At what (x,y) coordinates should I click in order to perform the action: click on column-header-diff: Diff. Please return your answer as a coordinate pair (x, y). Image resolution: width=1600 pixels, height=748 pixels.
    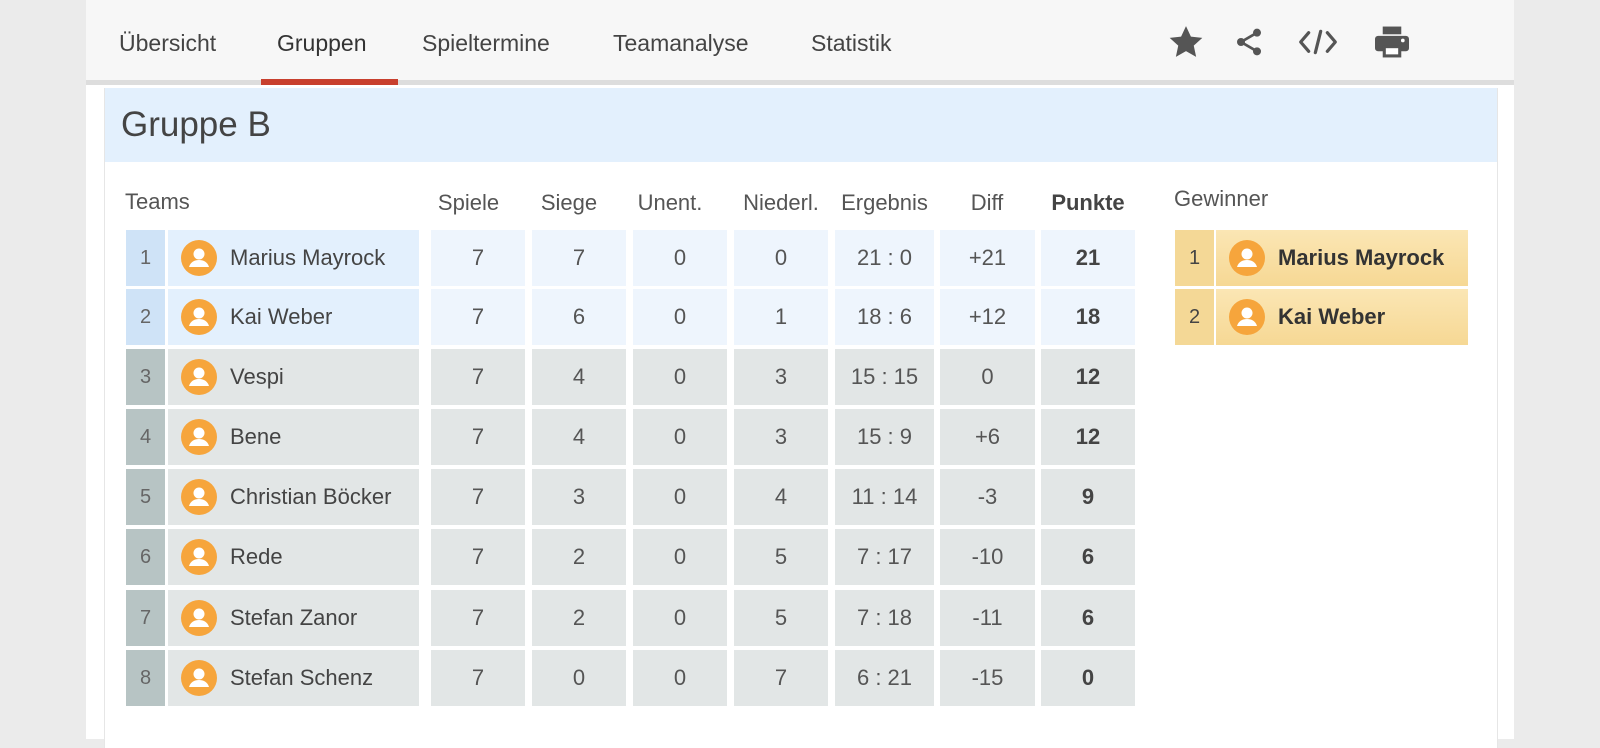
    Looking at the image, I should click on (987, 202).